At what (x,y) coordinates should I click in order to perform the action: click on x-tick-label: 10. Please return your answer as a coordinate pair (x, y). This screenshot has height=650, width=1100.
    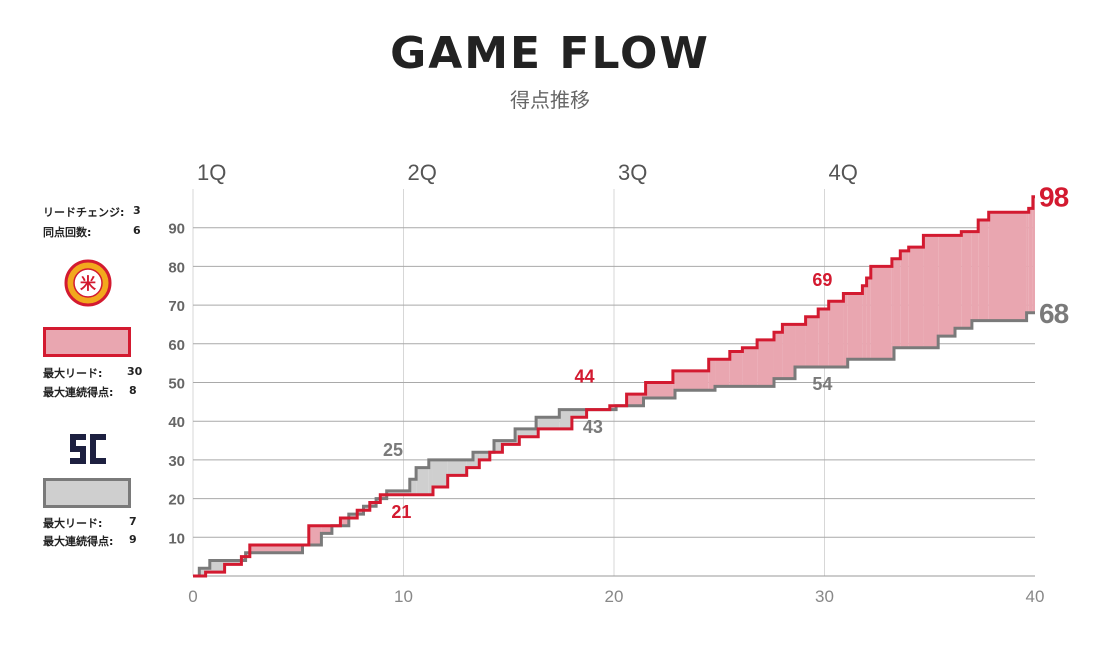
    Looking at the image, I should click on (403, 596).